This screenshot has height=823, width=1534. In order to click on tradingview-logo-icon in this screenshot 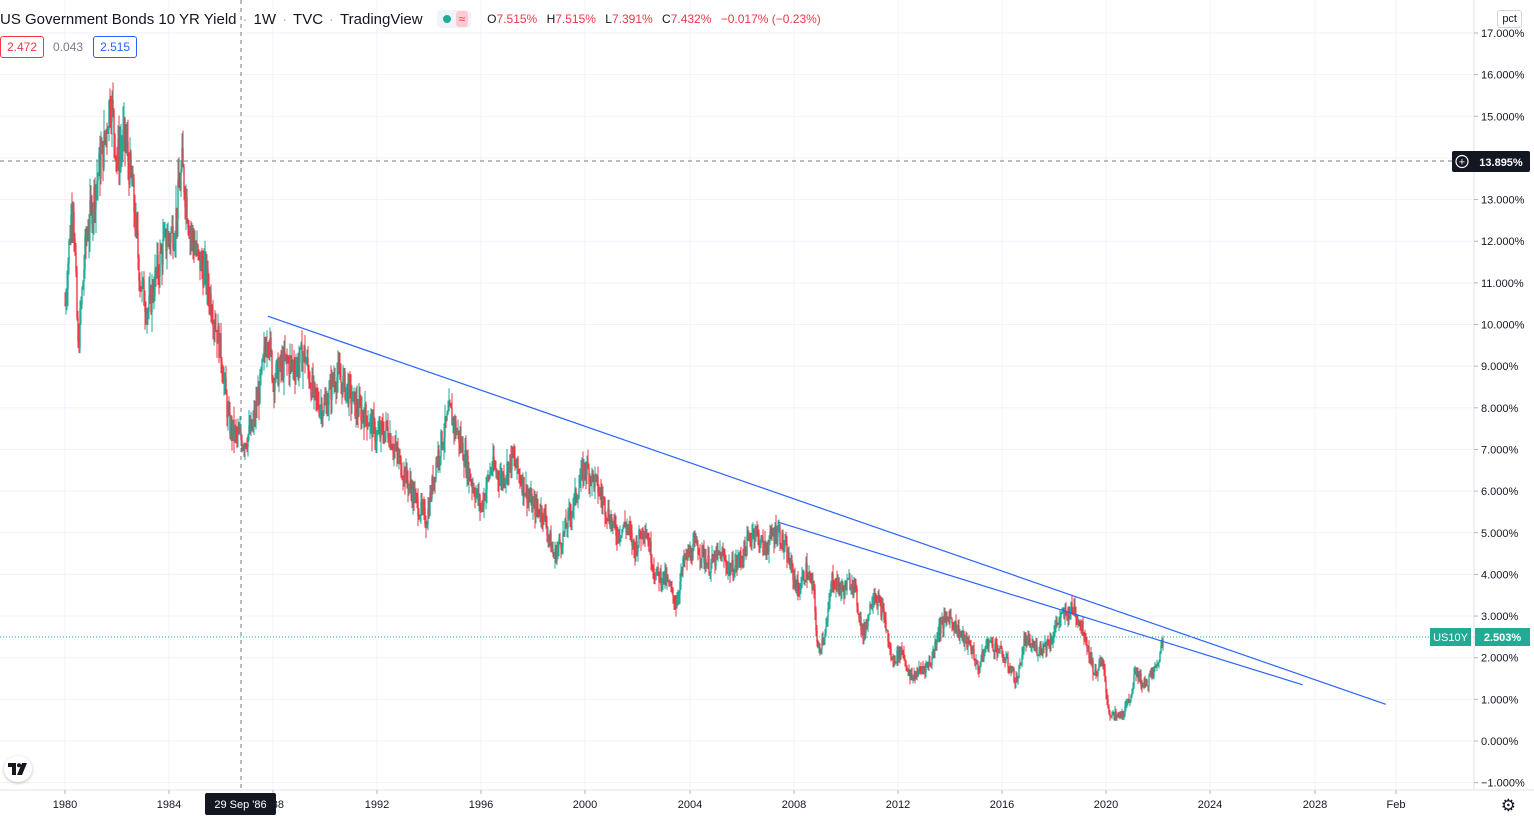, I will do `click(18, 769)`.